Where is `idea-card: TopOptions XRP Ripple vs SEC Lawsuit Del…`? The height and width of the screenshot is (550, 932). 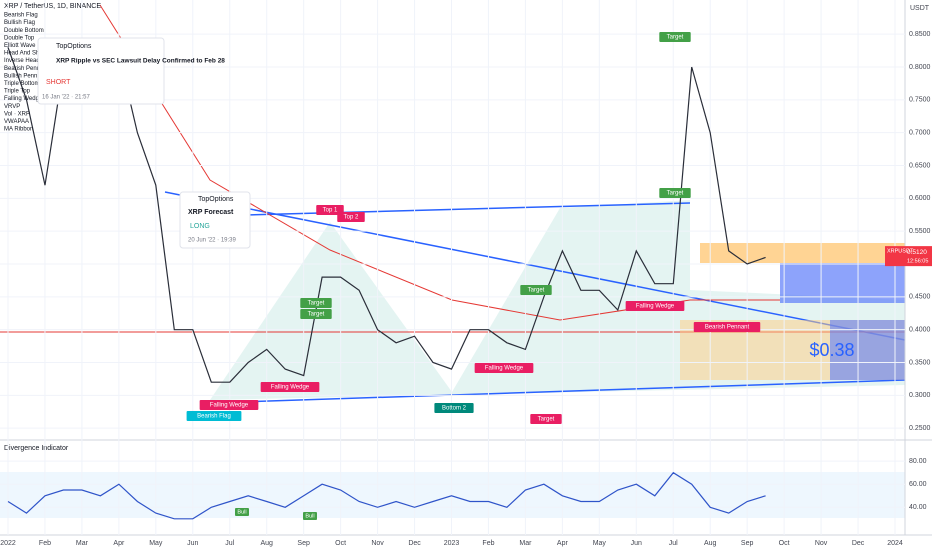
idea-card: TopOptions XRP Ripple vs SEC Lawsuit Del… is located at coordinates (131, 71).